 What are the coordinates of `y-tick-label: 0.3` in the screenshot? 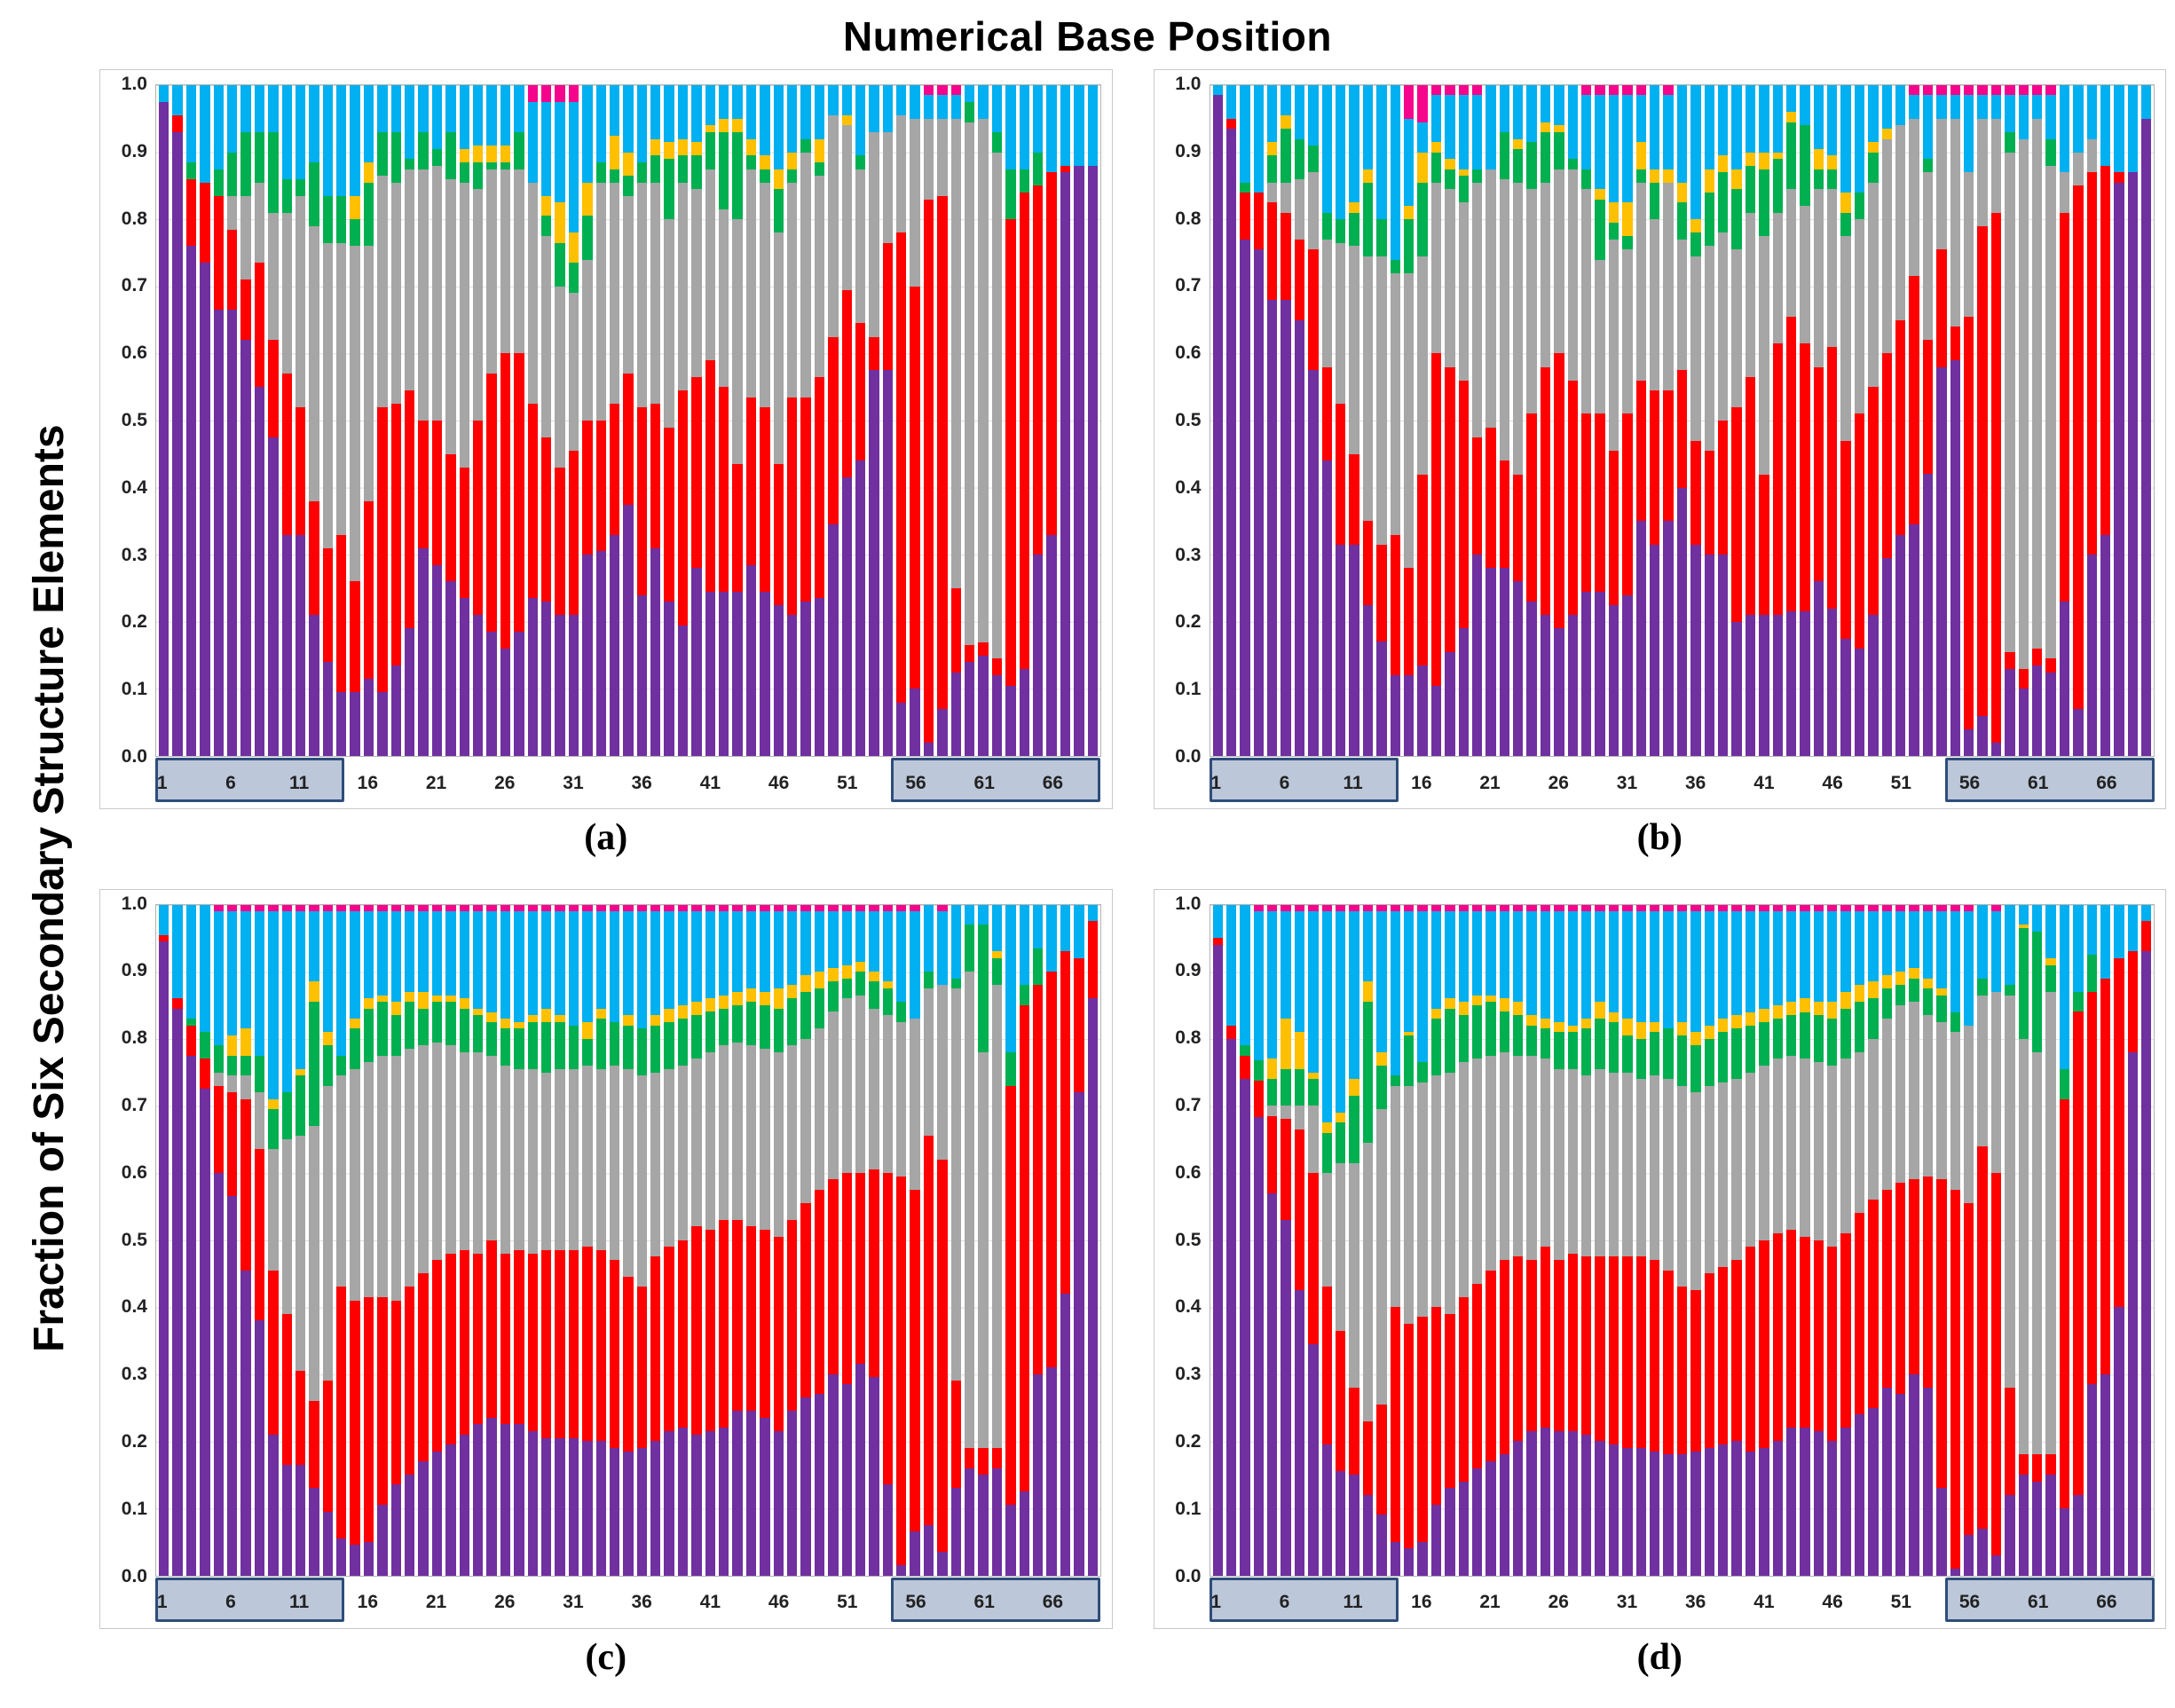 It's located at (134, 1374).